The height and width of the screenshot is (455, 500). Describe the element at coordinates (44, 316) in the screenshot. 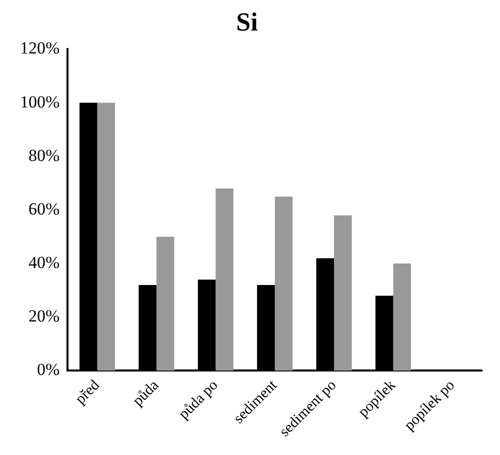

I see `y-tick-label: 20%` at that location.